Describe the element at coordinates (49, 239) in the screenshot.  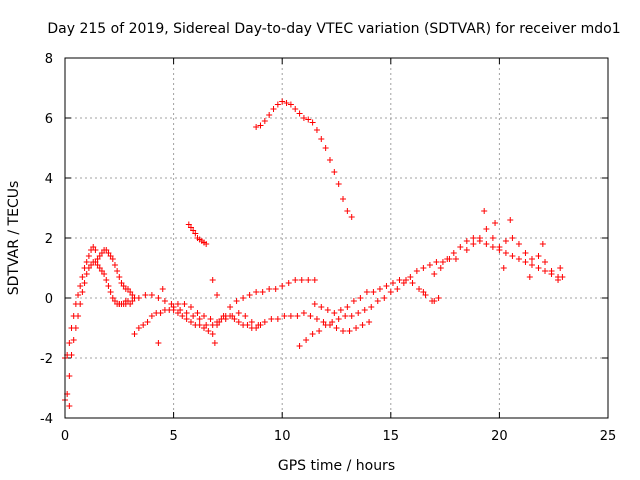
I see `y-tick-label: 2` at that location.